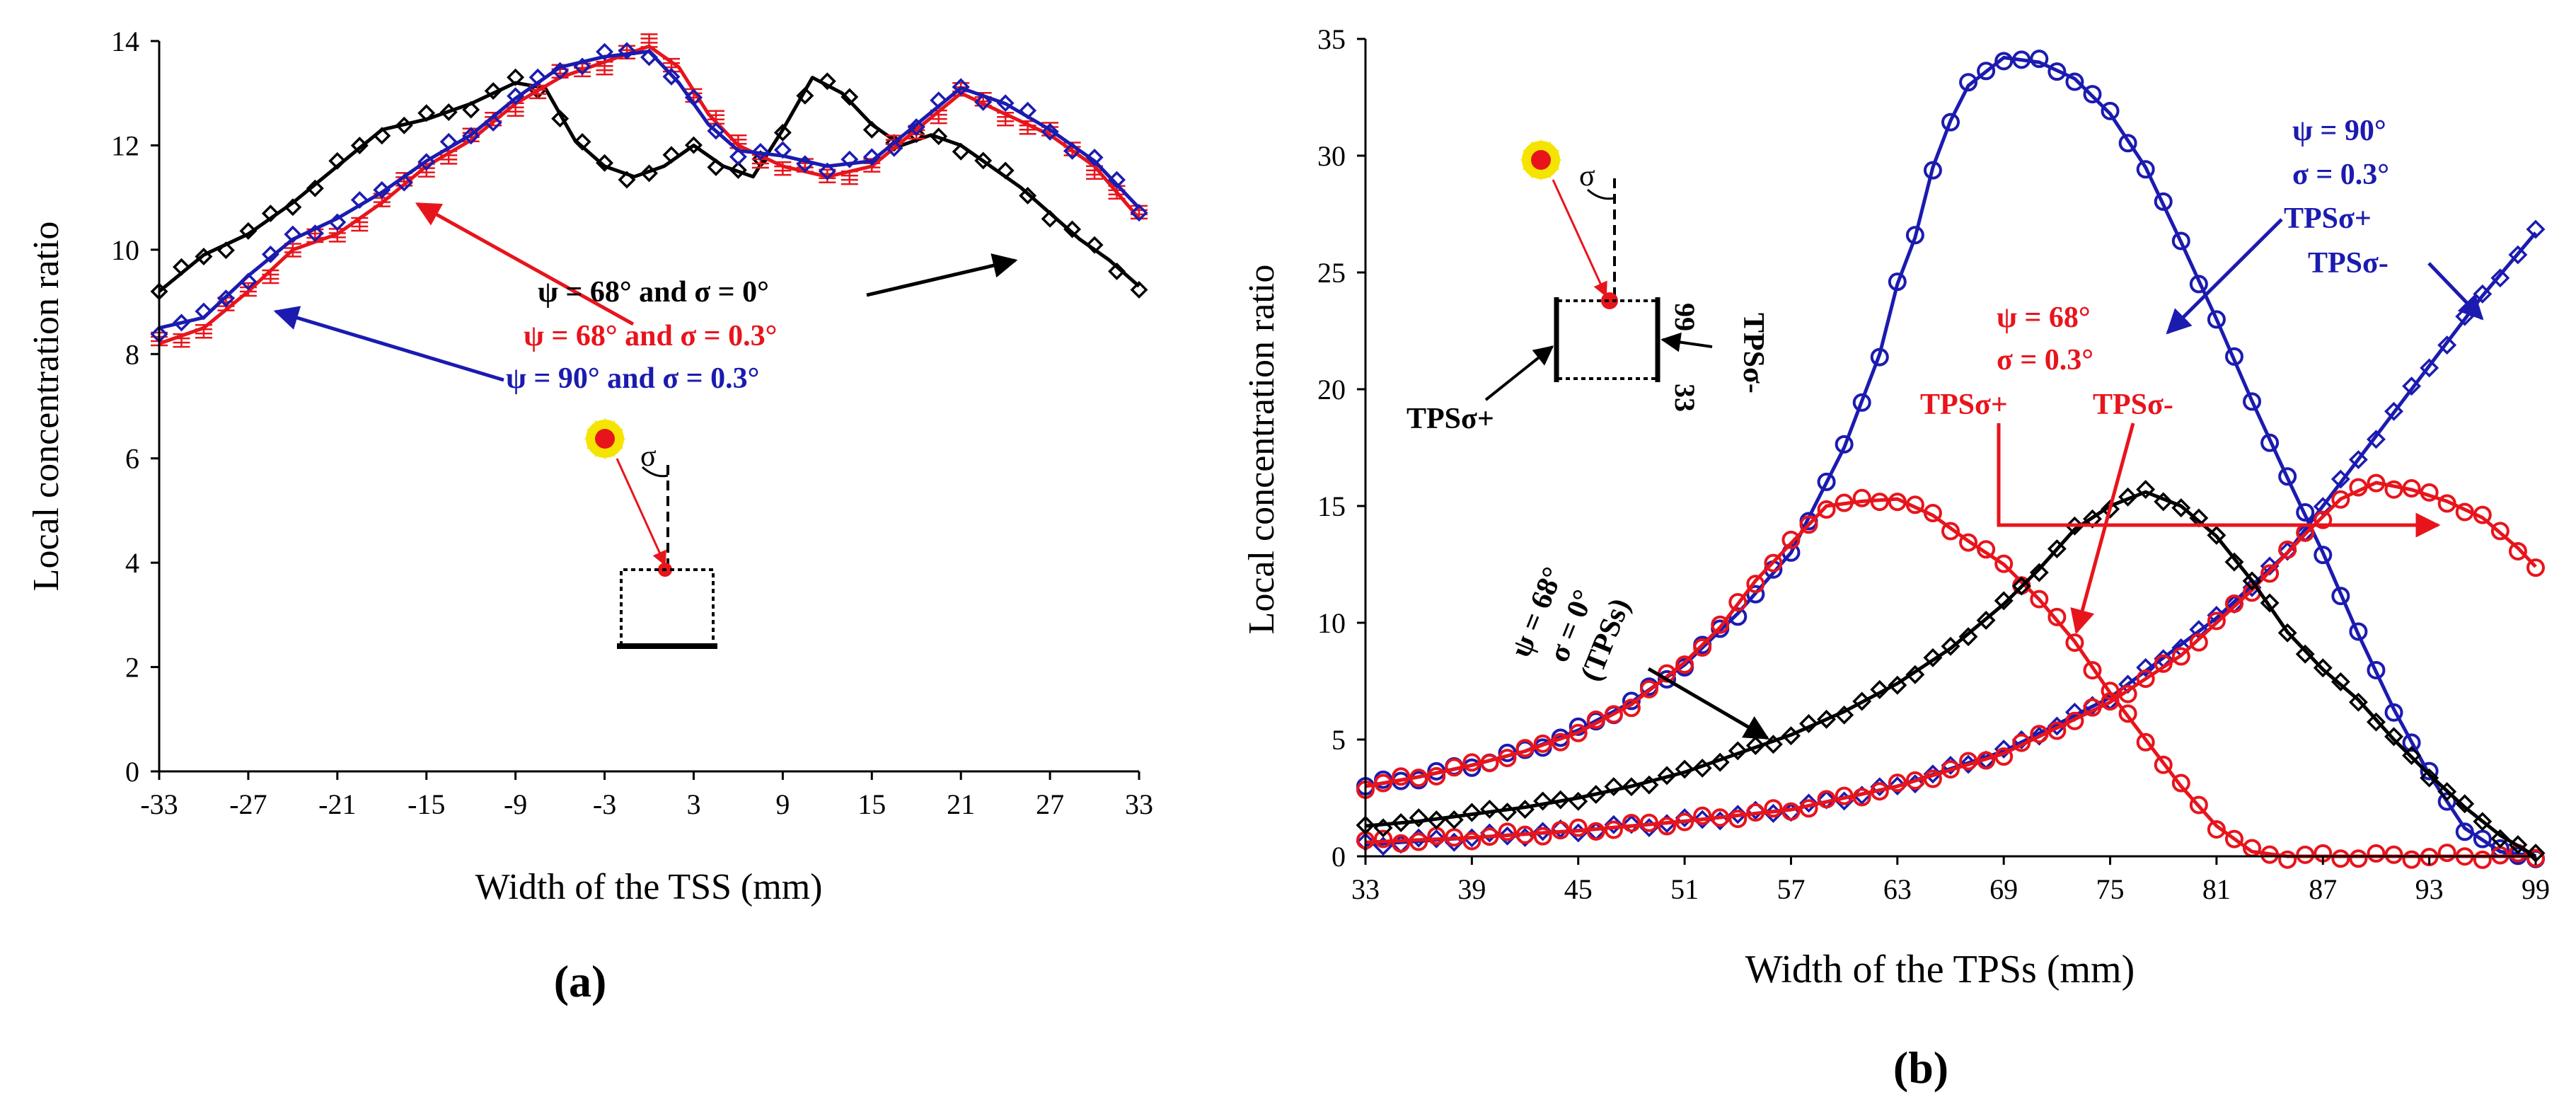 The height and width of the screenshot is (1104, 2576). Describe the element at coordinates (2323, 889) in the screenshot. I see `x-tick-label: 87` at that location.